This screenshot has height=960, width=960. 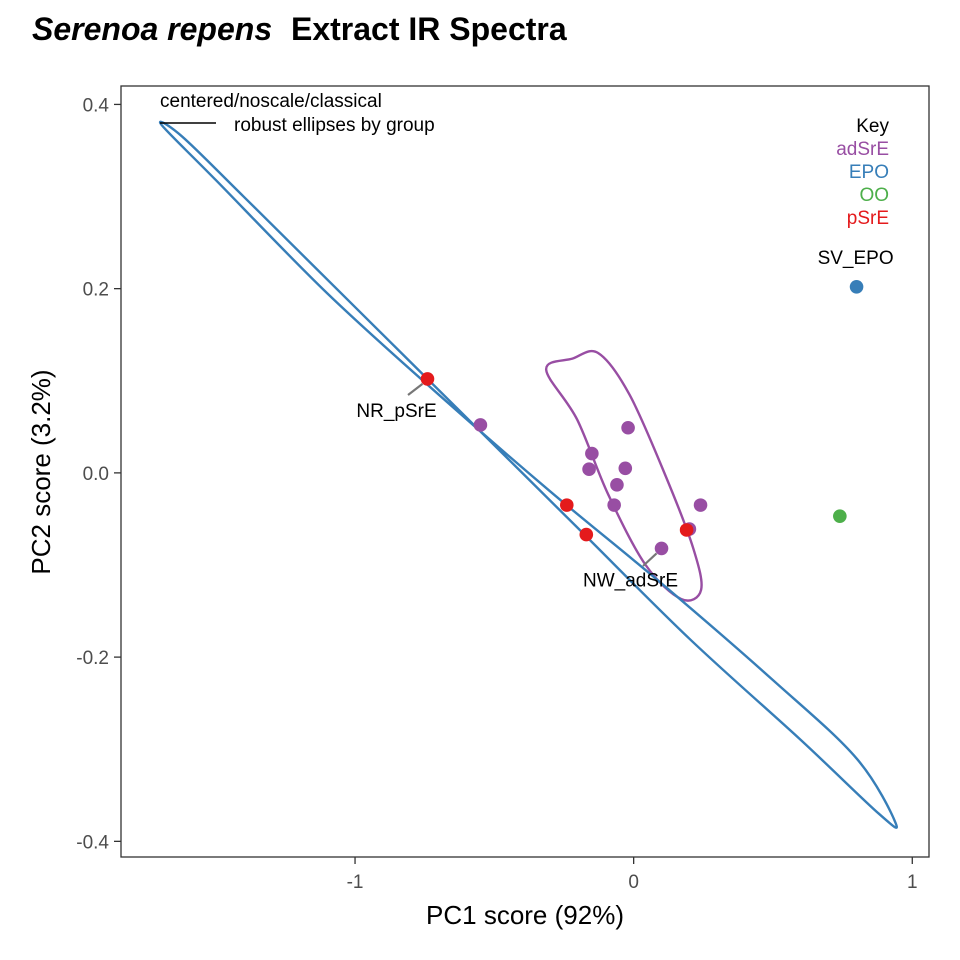 I want to click on legend-entry-epo: EPO, so click(x=869, y=172).